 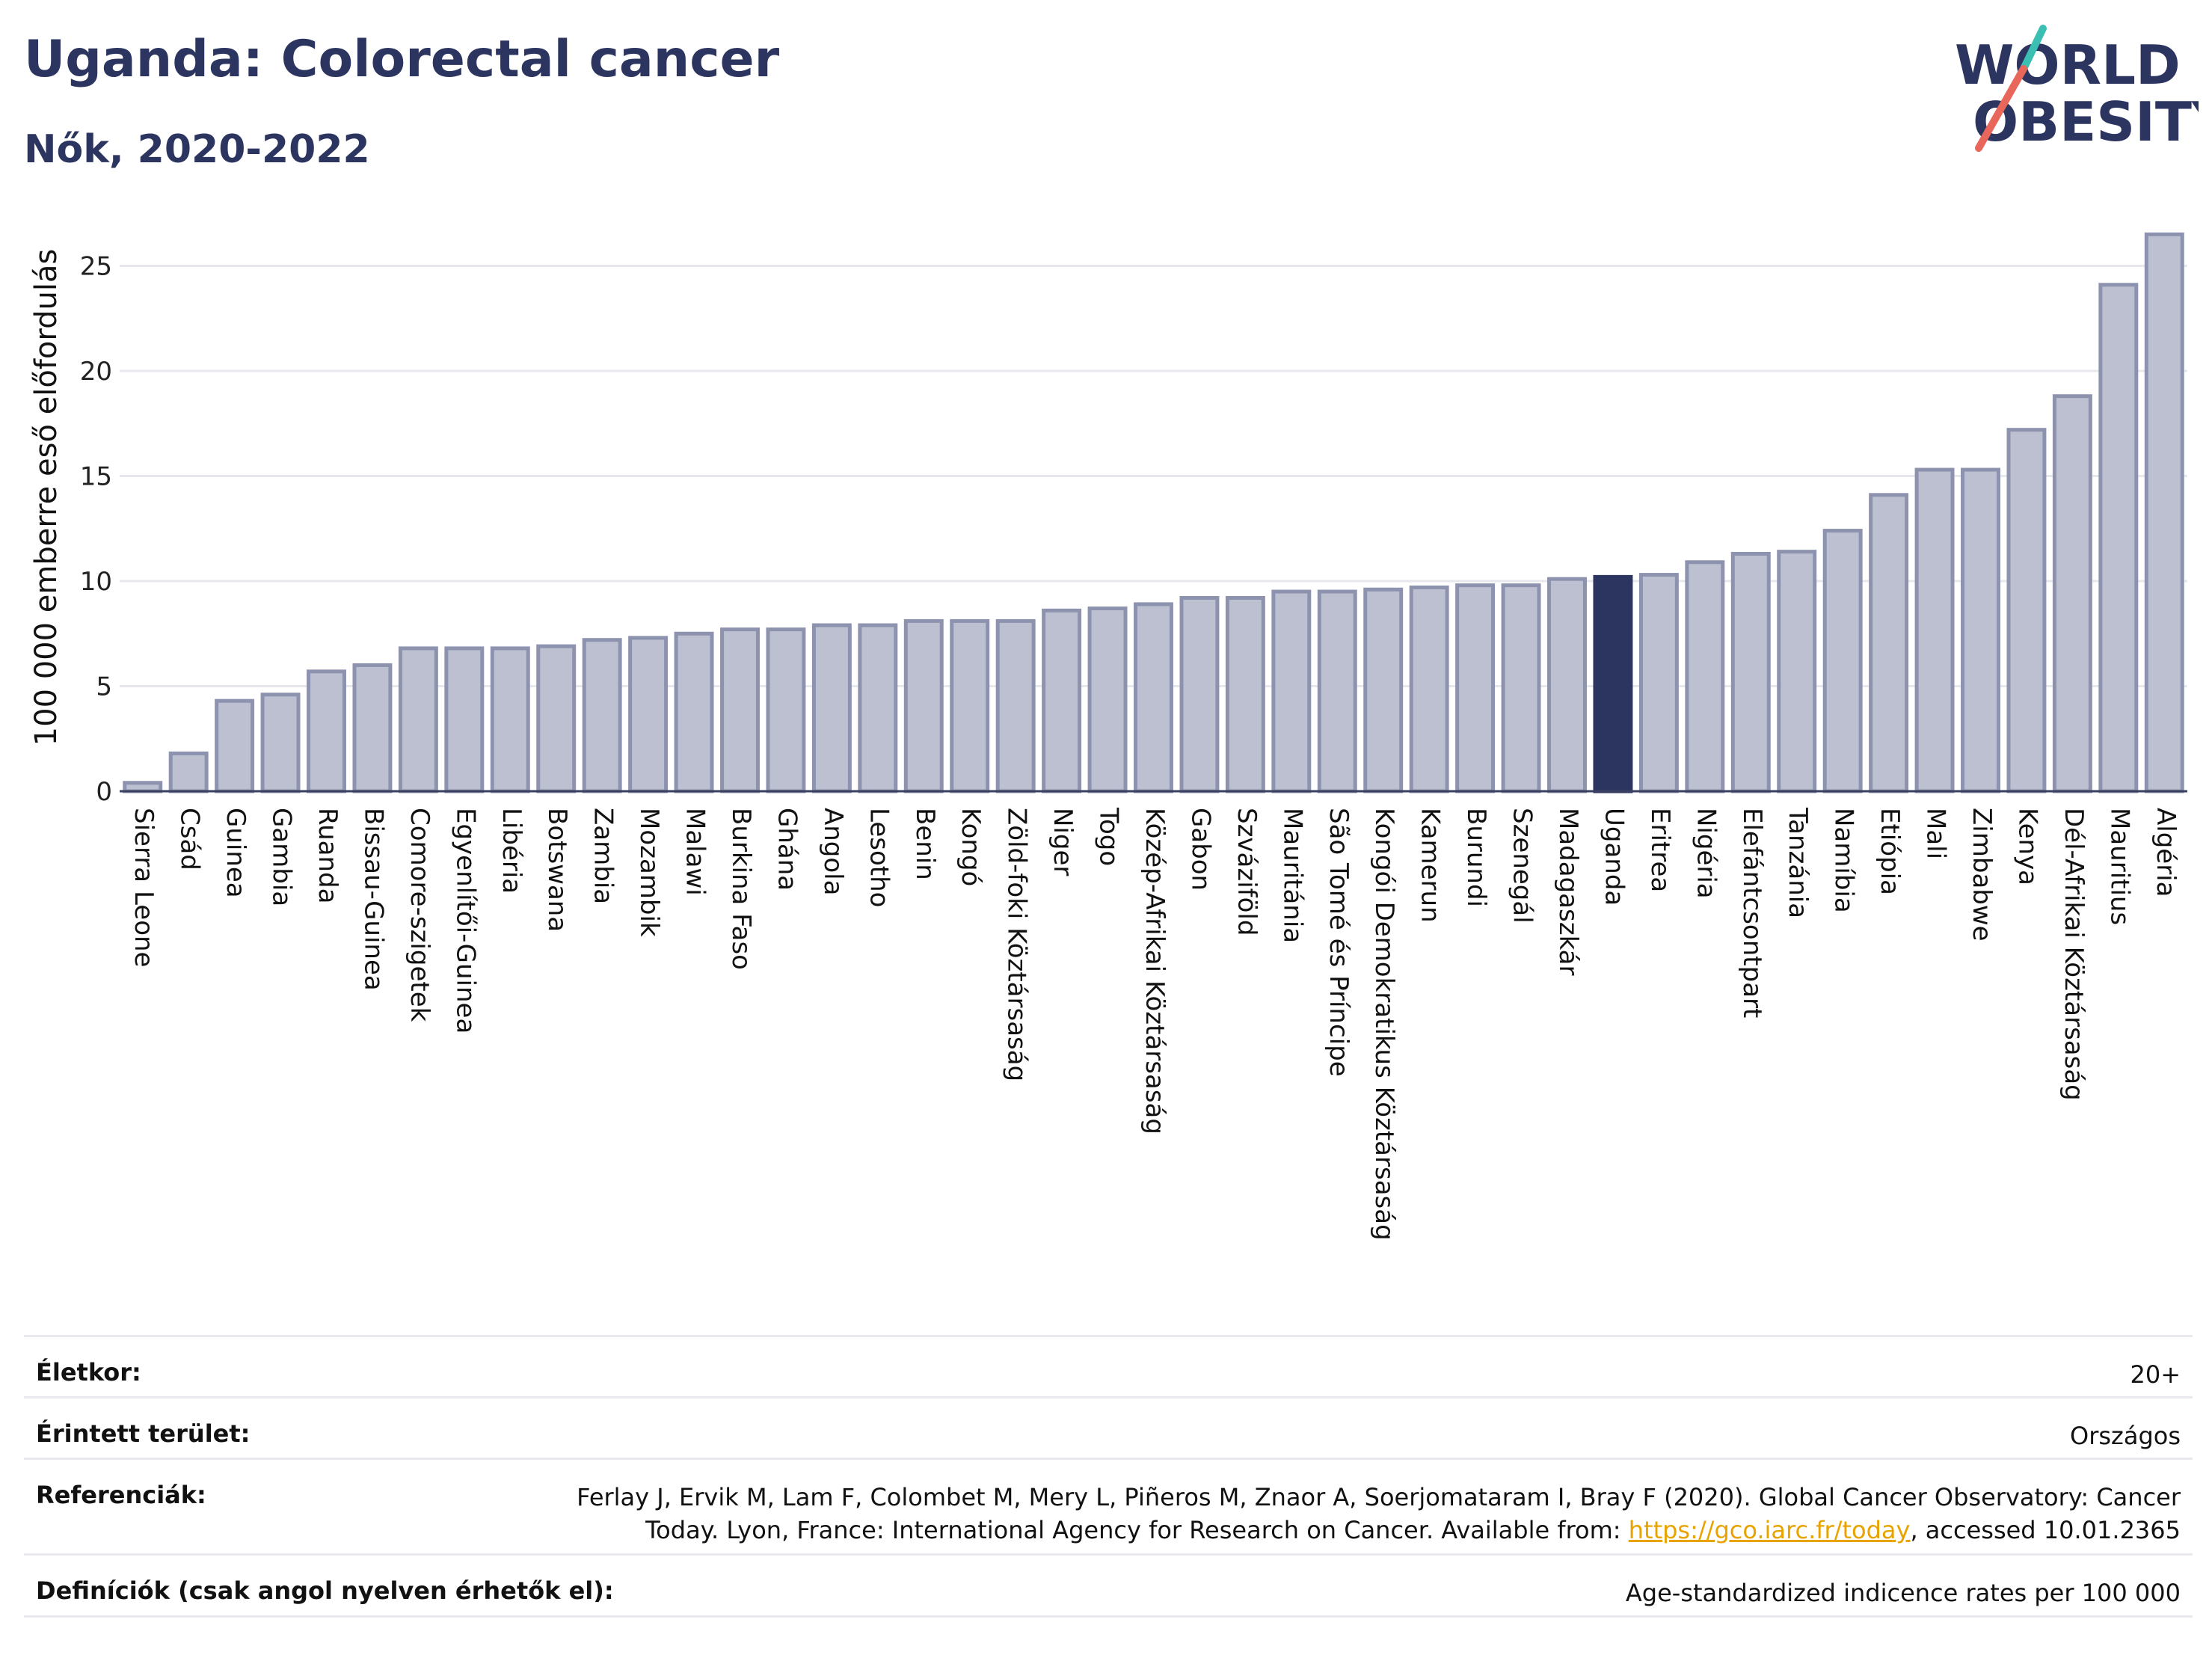 I want to click on bar-egyenl-t-i-guinea, so click(x=464, y=719).